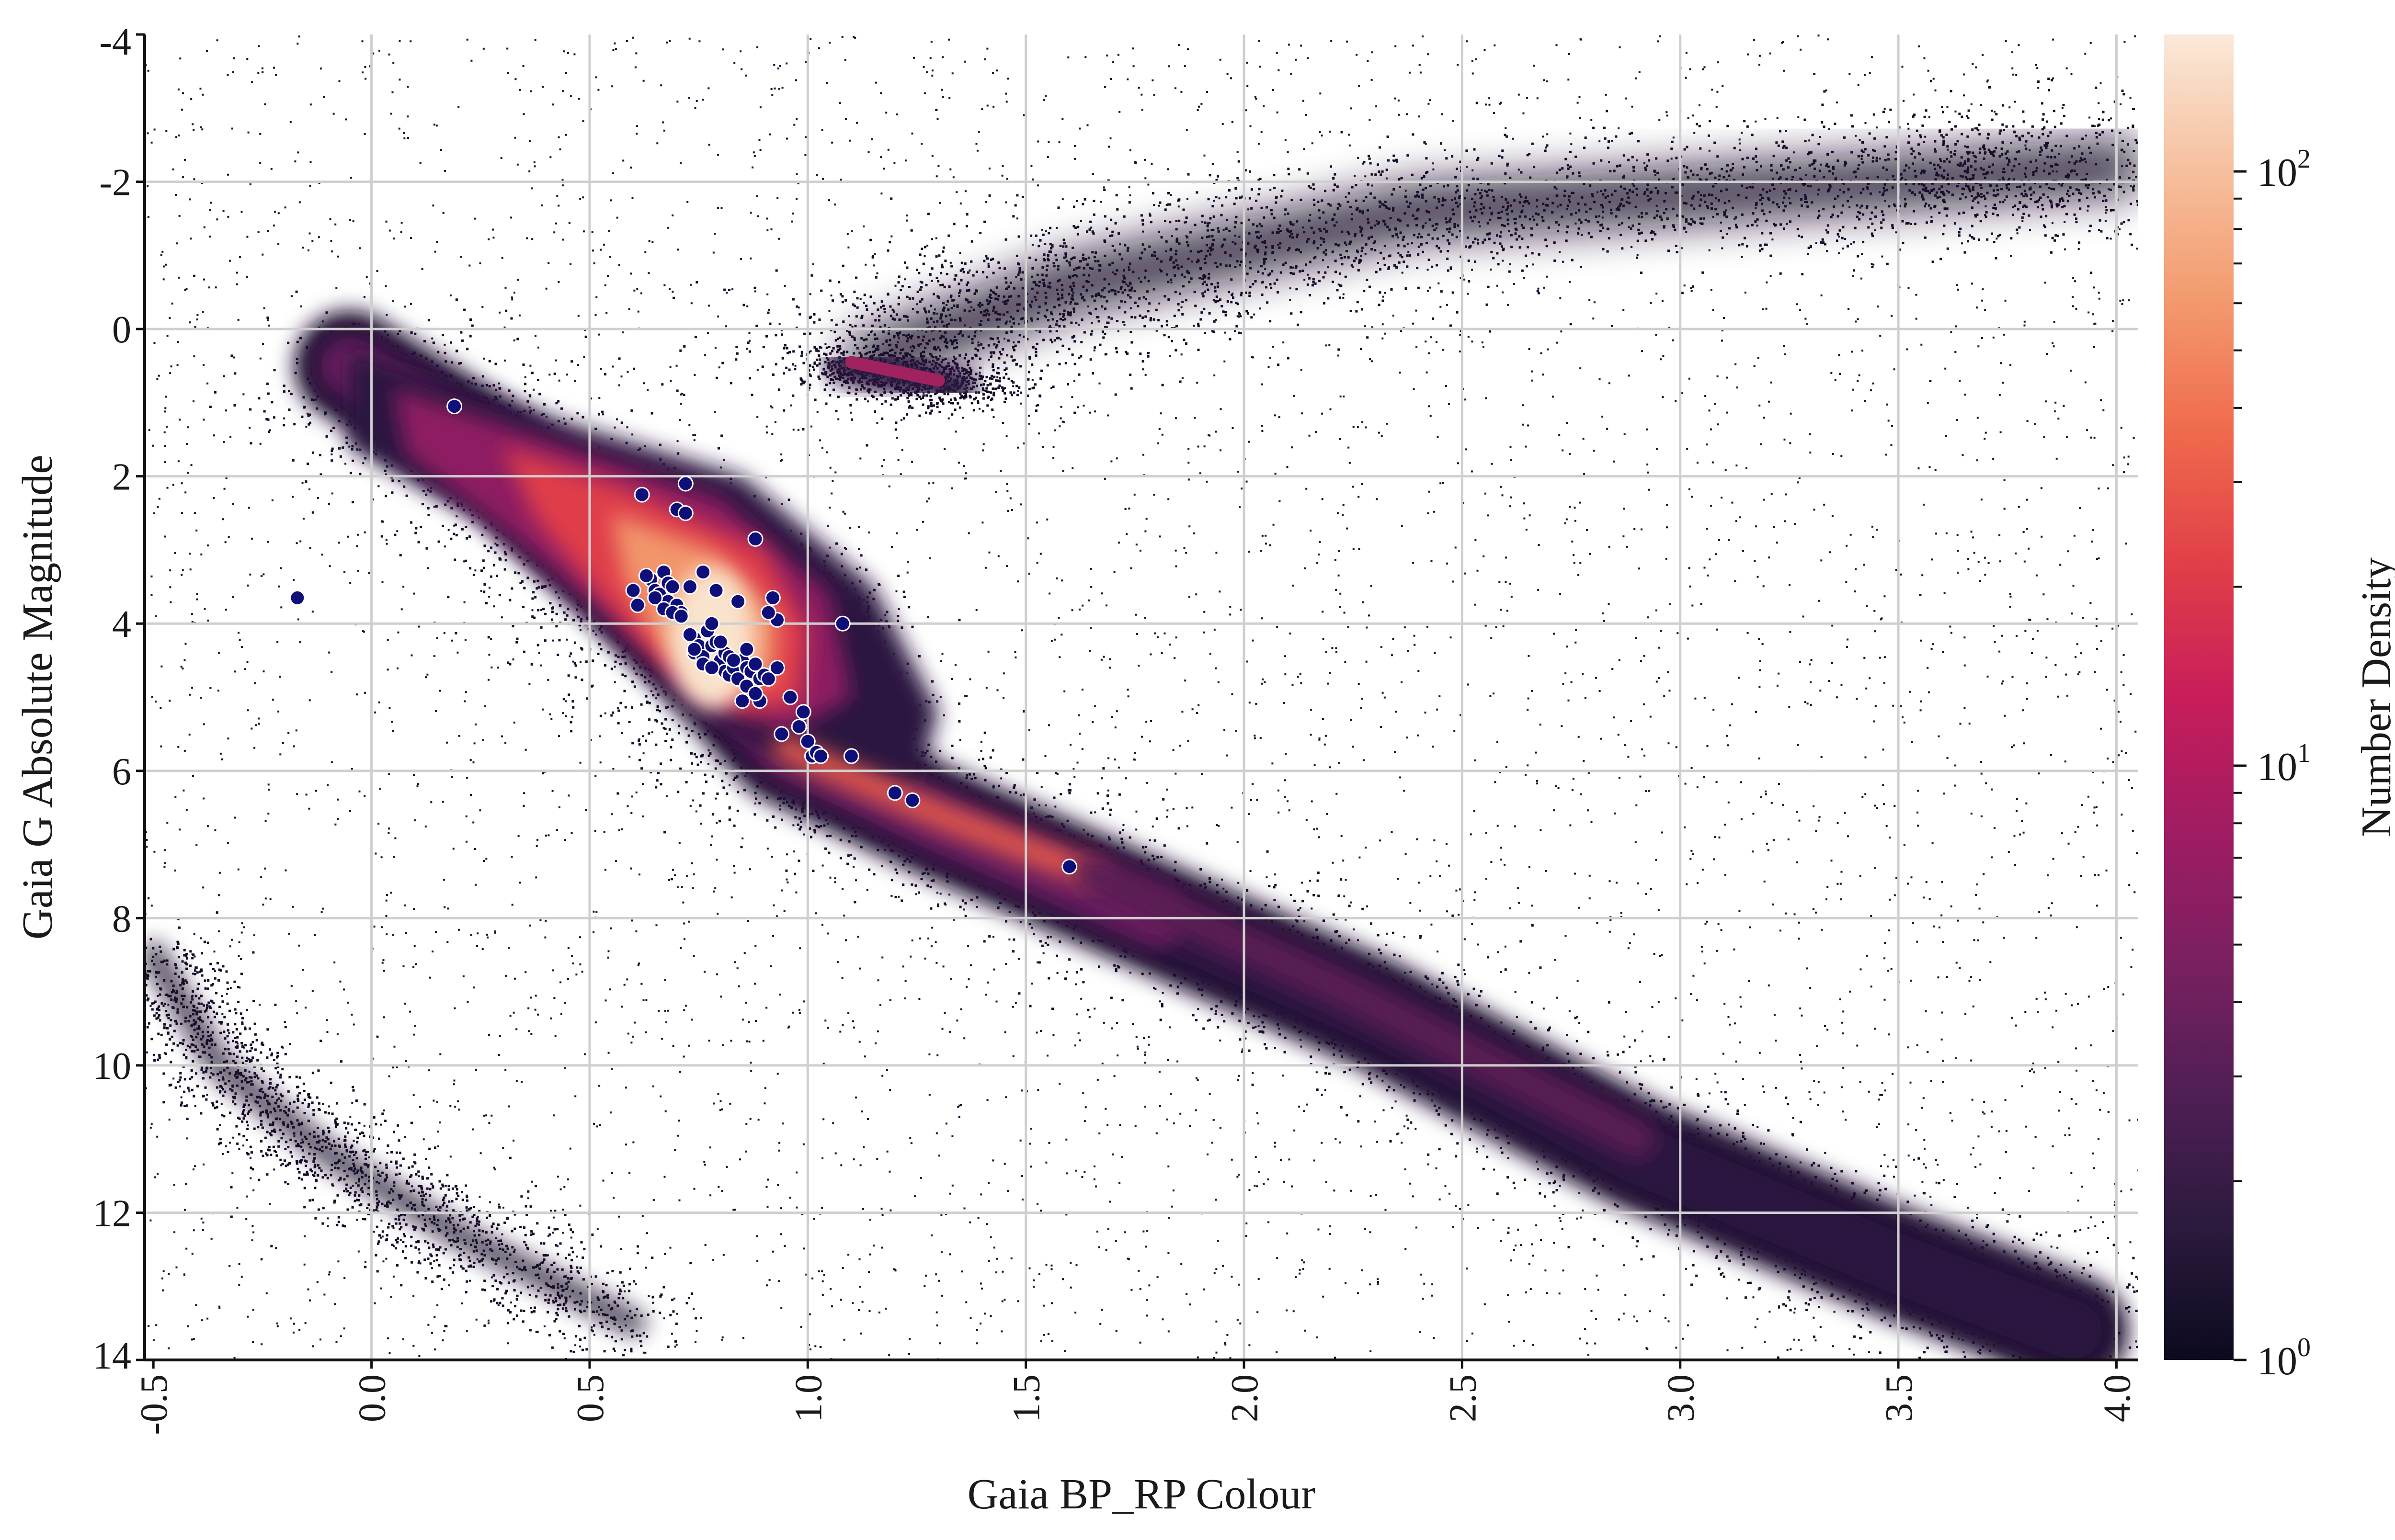 This screenshot has width=2395, height=1540. I want to click on y-tick-label: 6, so click(121, 772).